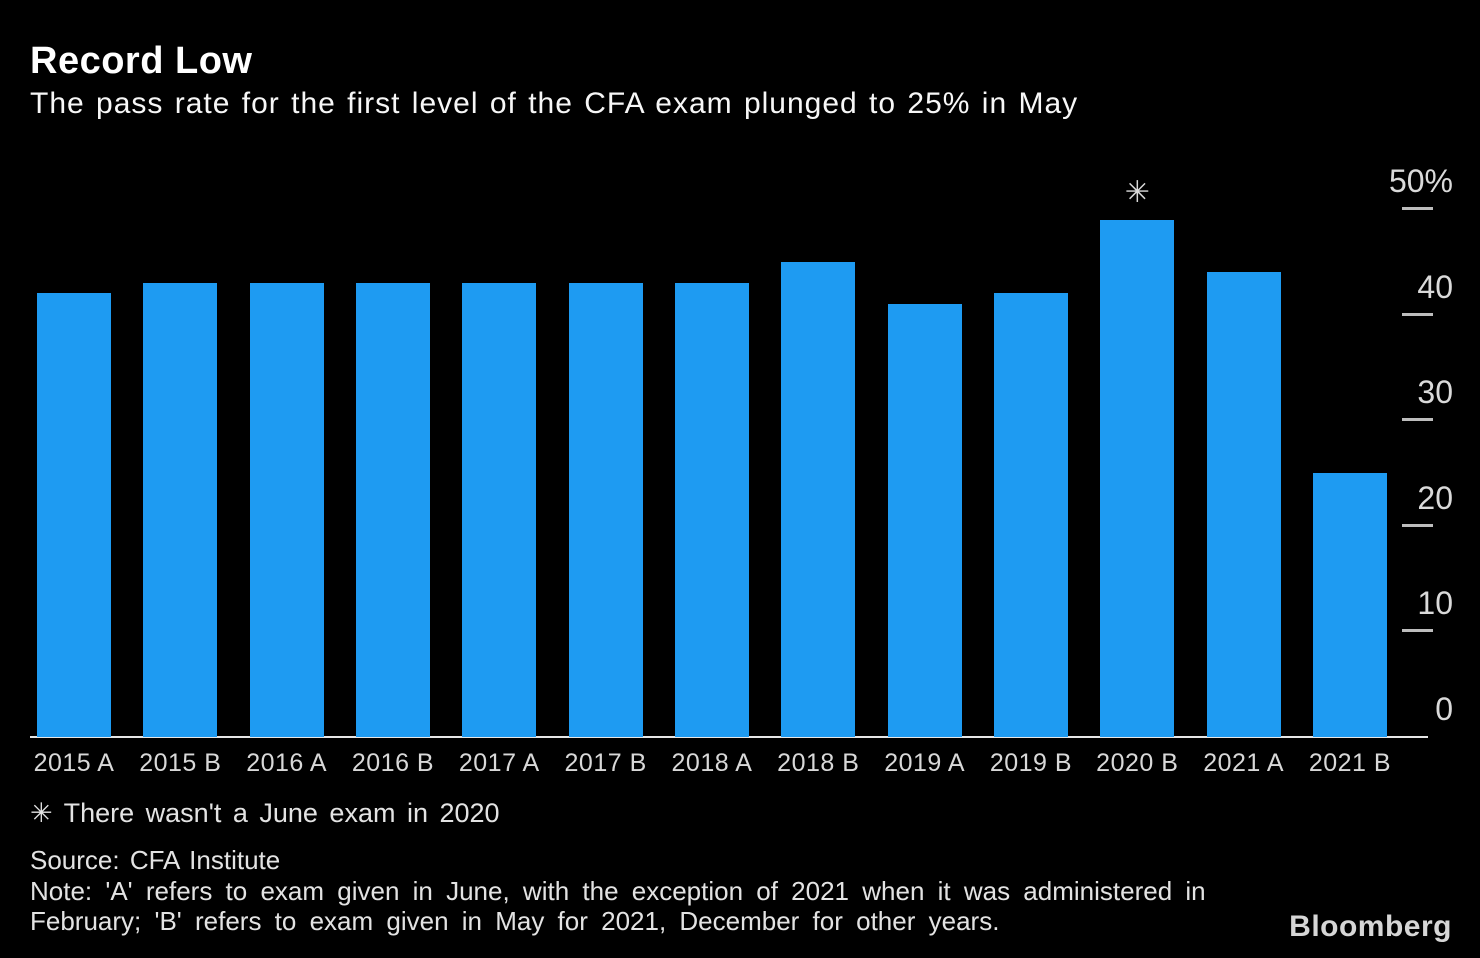 This screenshot has height=958, width=1480. What do you see at coordinates (74, 763) in the screenshot?
I see `x-axis-label: 2015 A` at bounding box center [74, 763].